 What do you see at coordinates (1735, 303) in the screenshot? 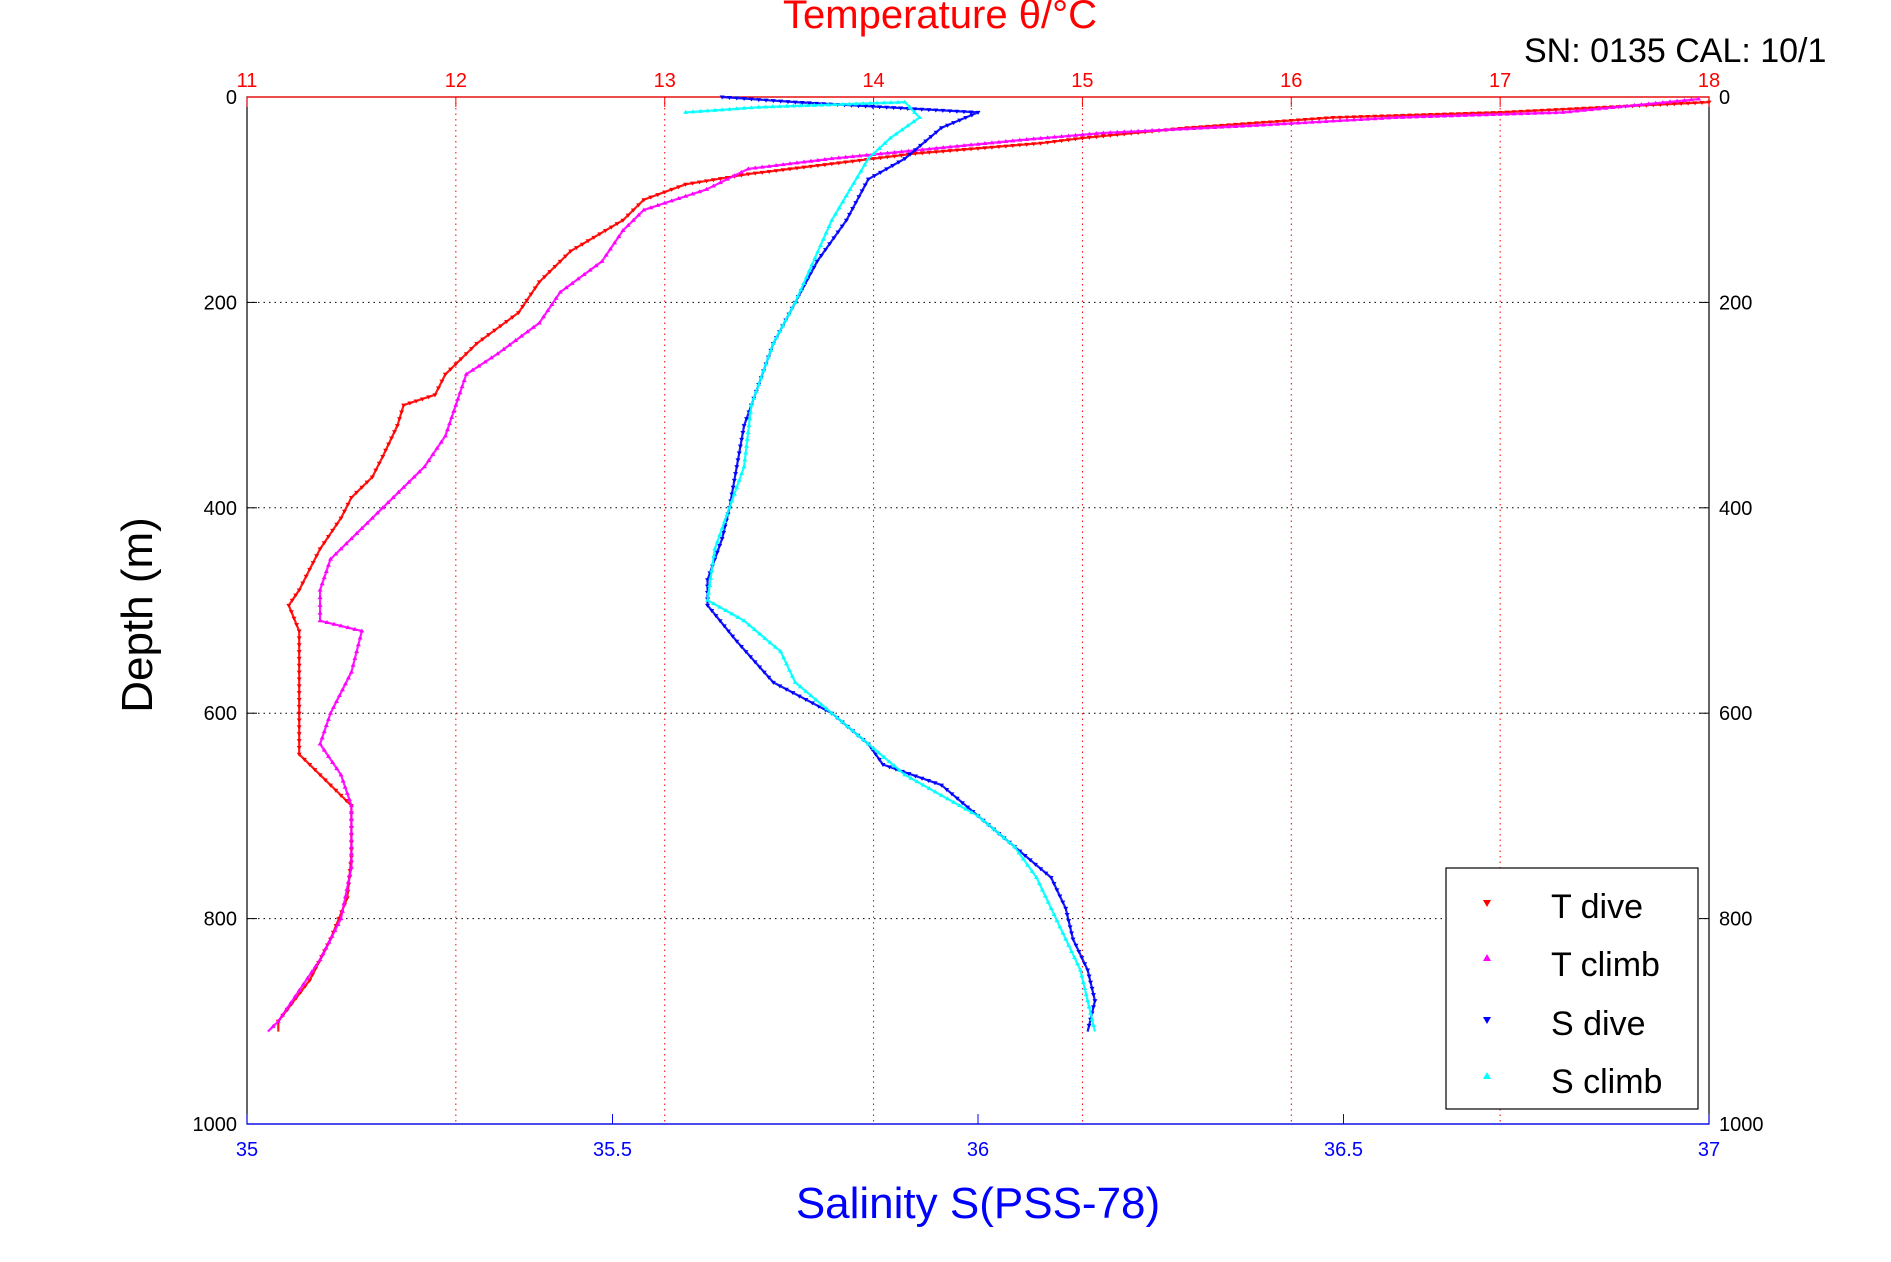
I see `tick-label-depth-right: 200` at bounding box center [1735, 303].